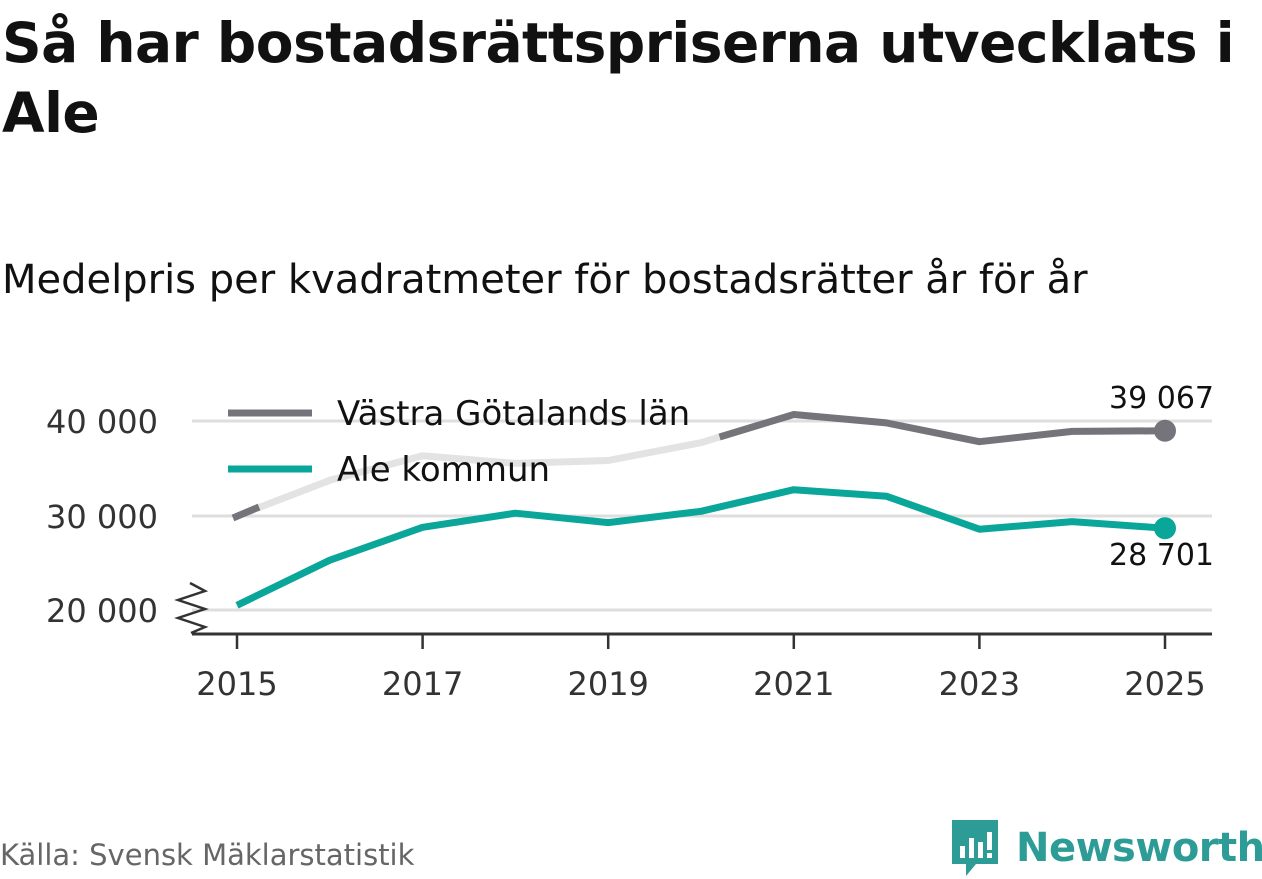 Image resolution: width=1262 pixels, height=879 pixels. What do you see at coordinates (246, 512) in the screenshot?
I see `lan-line-start` at bounding box center [246, 512].